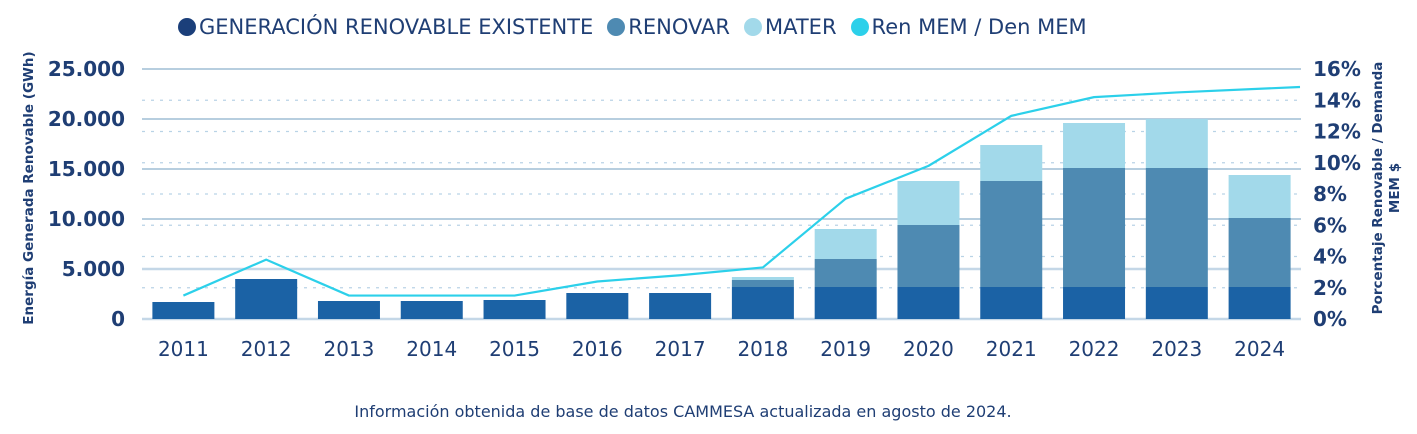 The height and width of the screenshot is (434, 1417). I want to click on x-tick-label: 2011, so click(183, 349).